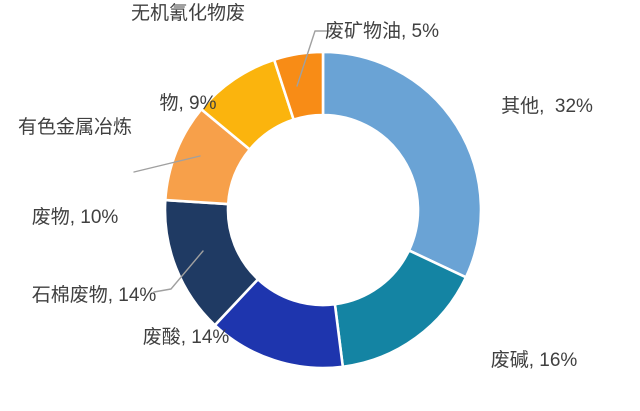 The width and height of the screenshot is (640, 411). Describe the element at coordinates (75, 127) in the screenshot. I see `label-nonferrous-line-1: 有色金属冶炼` at that location.